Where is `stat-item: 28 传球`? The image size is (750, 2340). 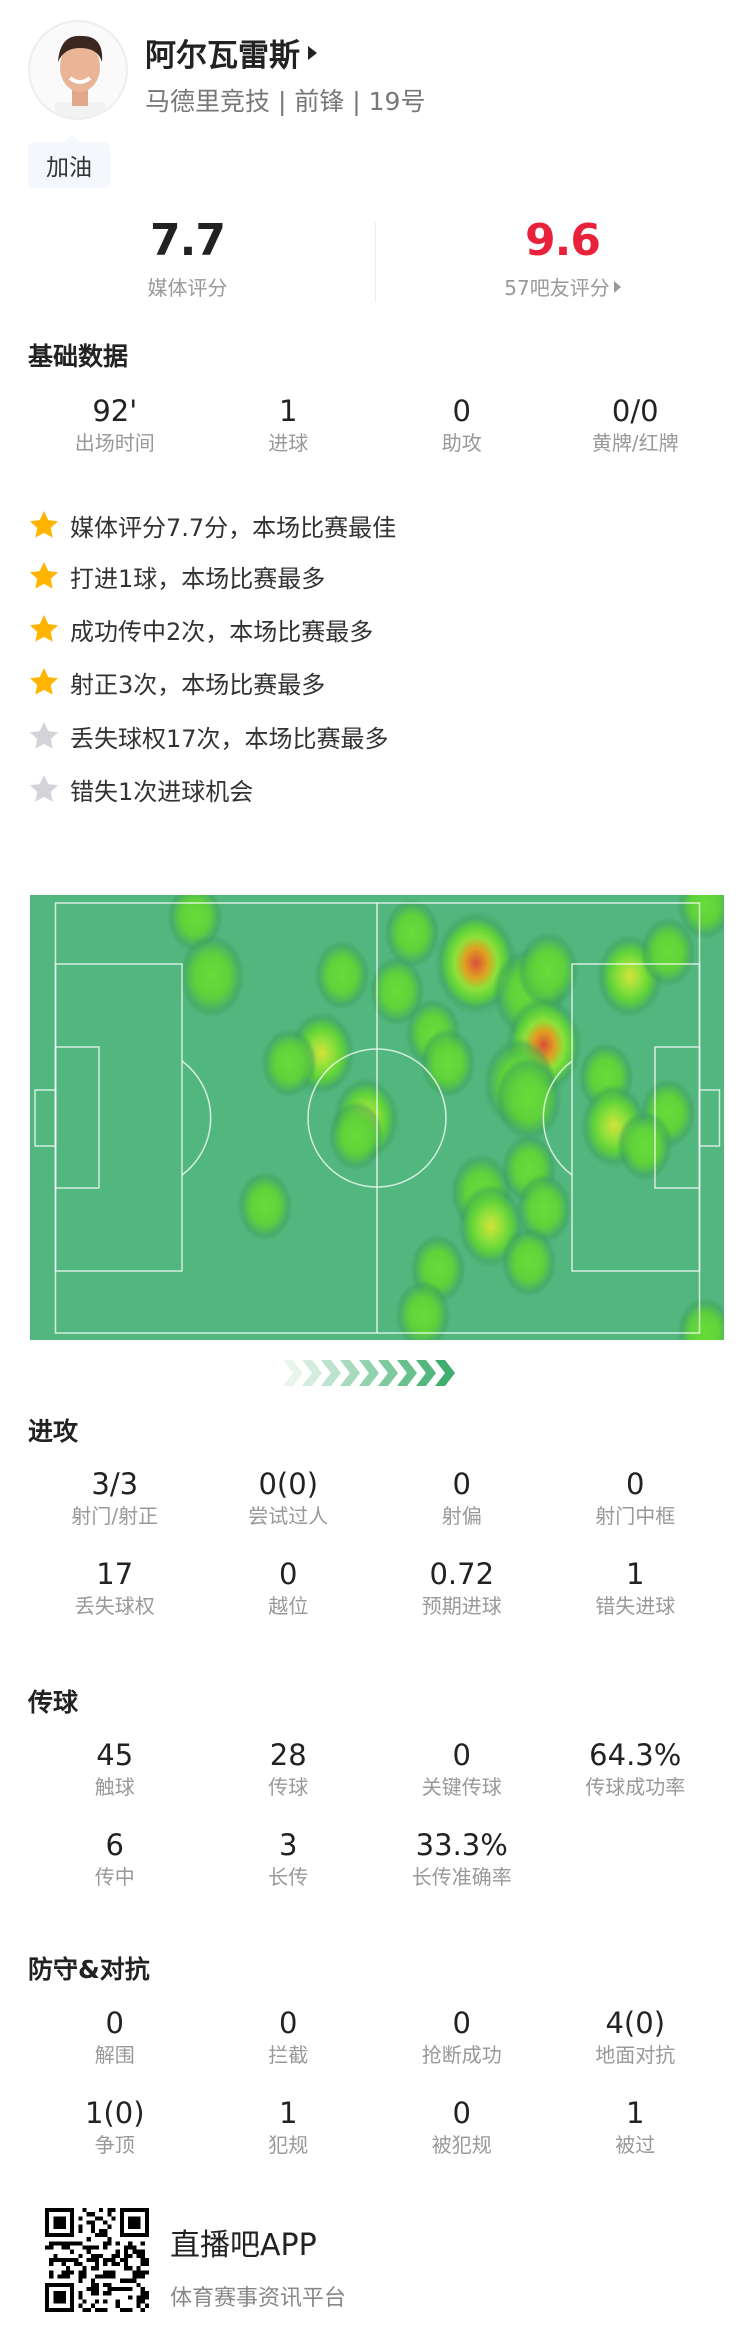
stat-item: 28 传球 is located at coordinates (289, 1769).